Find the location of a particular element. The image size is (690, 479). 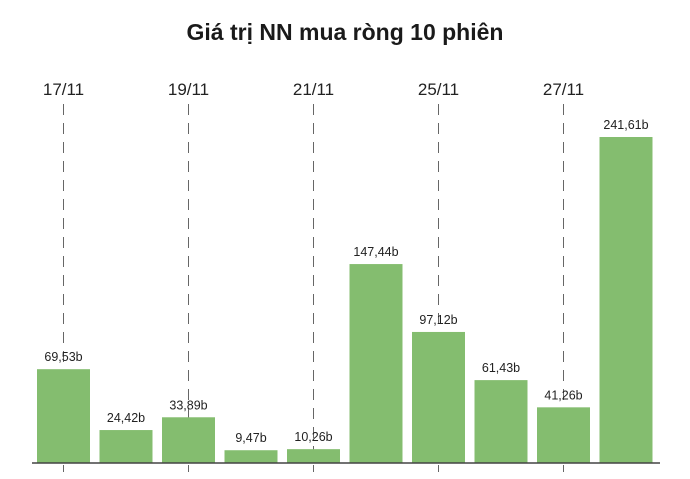

x-tick-label: 19/11 is located at coordinates (188, 89).